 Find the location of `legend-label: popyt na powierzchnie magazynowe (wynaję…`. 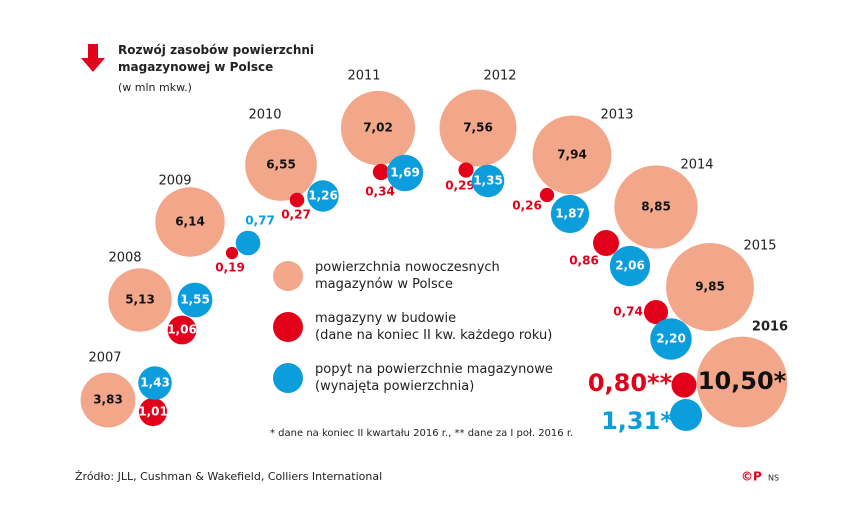

legend-label: popyt na powierzchnie magazynowe (wynaję… is located at coordinates (434, 378).